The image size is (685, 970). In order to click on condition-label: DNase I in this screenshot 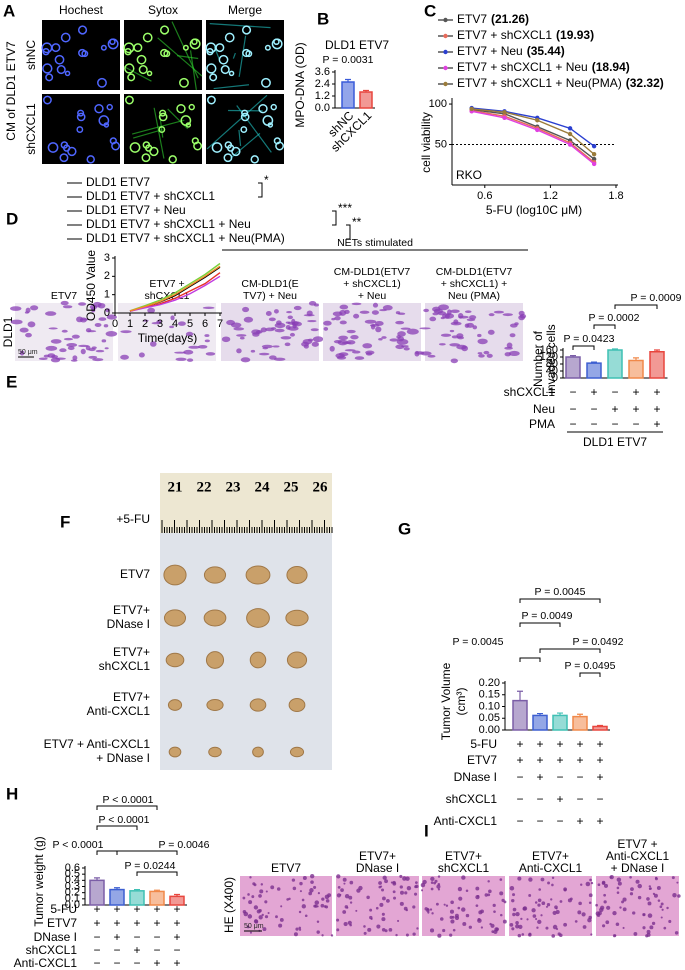, I will do `click(55, 937)`.